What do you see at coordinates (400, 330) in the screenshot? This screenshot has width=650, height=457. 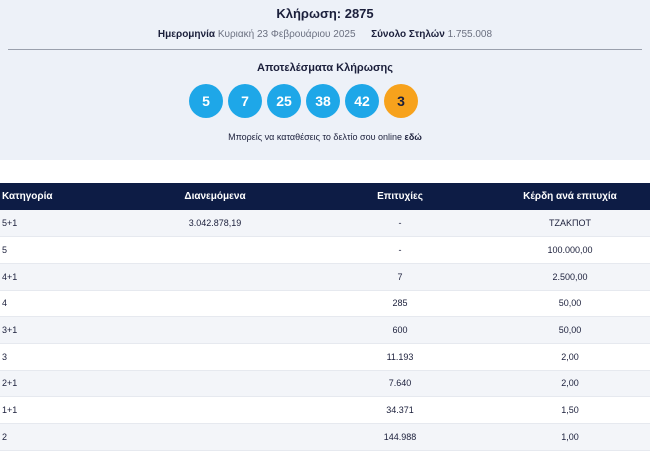 I see `winners-cell: 600` at bounding box center [400, 330].